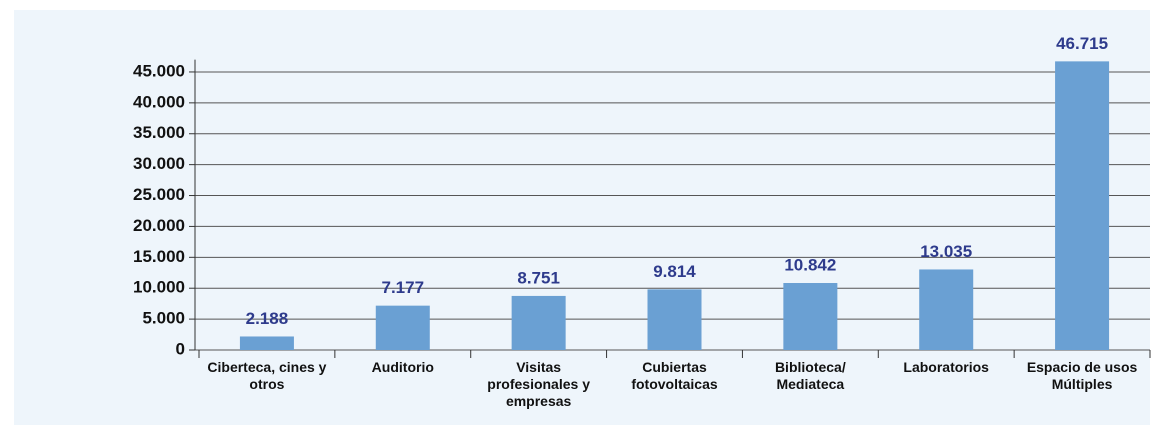  What do you see at coordinates (159, 194) in the screenshot?
I see `y-tick-label: 25.000` at bounding box center [159, 194].